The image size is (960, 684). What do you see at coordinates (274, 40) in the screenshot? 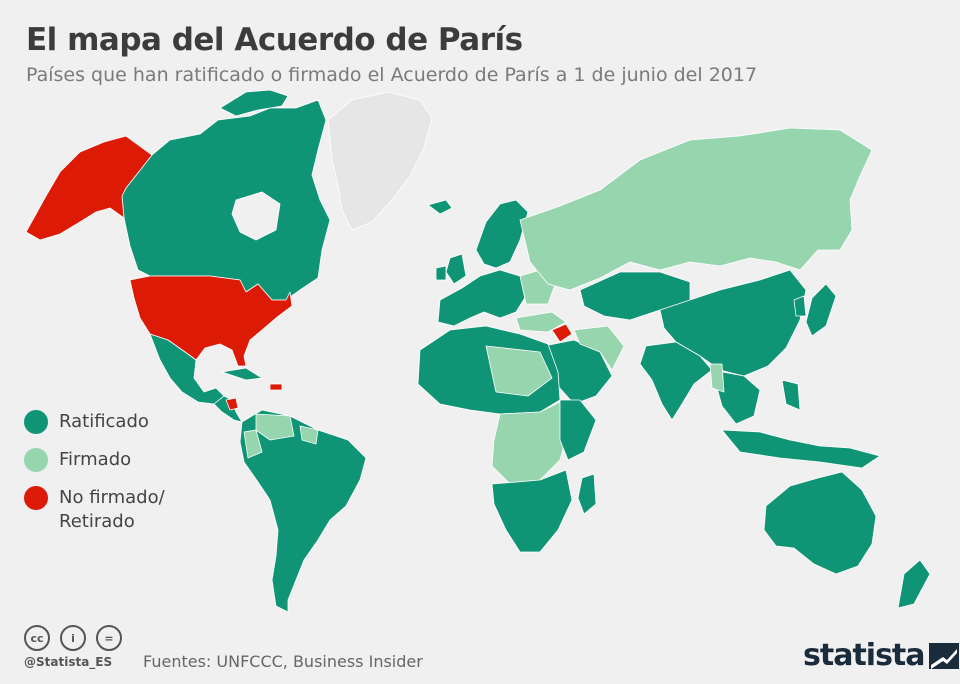
I see `page-title: El mapa del Acuerdo de París` at bounding box center [274, 40].